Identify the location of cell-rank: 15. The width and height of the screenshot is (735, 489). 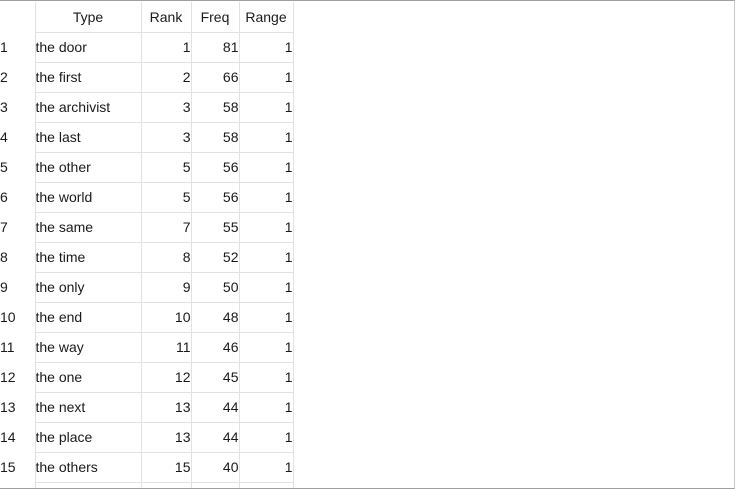
(166, 467).